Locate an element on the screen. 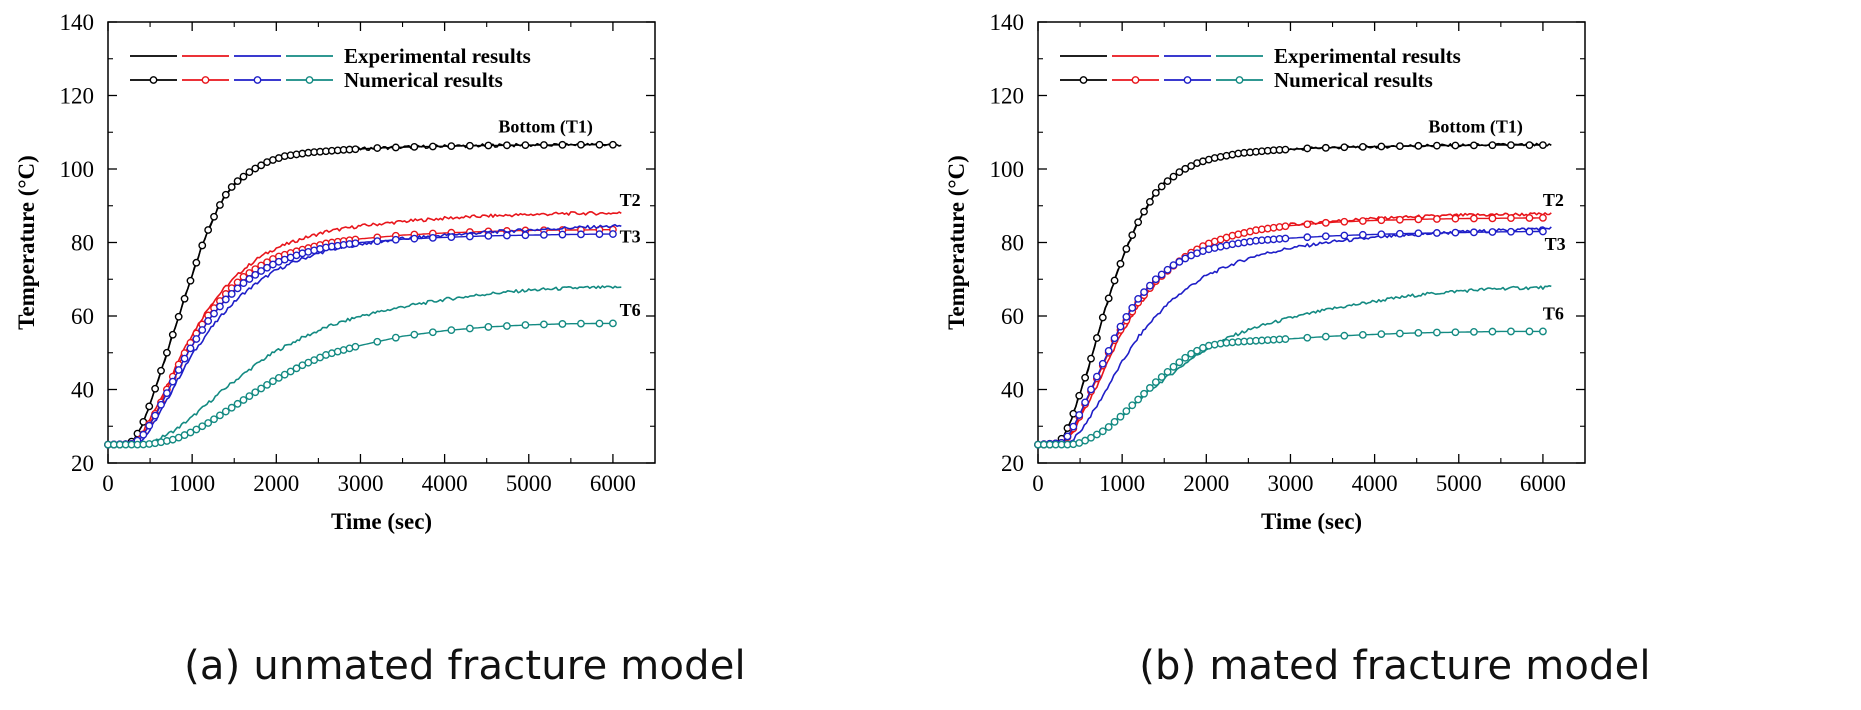 The width and height of the screenshot is (1861, 710). y-tick-label: 80 is located at coordinates (82, 243).